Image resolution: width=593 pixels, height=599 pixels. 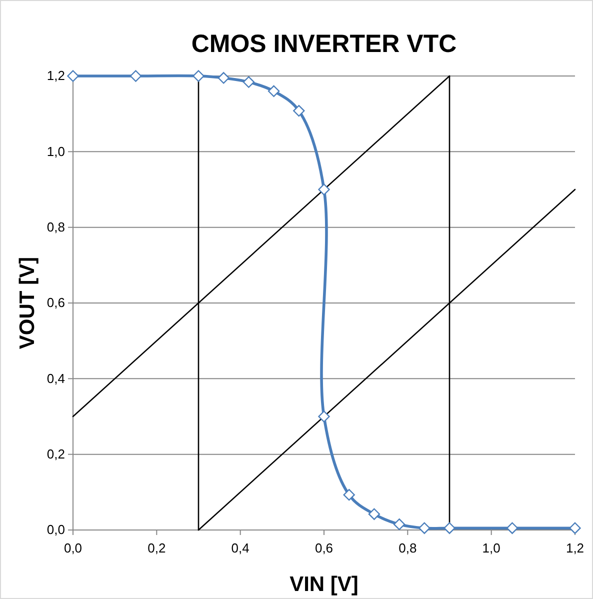 What do you see at coordinates (240, 548) in the screenshot?
I see `x-tick-label: 0,4` at bounding box center [240, 548].